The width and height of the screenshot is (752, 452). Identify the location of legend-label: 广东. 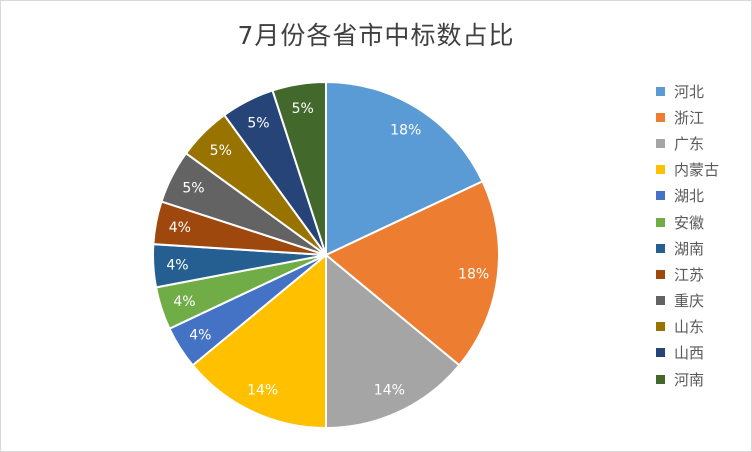
(689, 143).